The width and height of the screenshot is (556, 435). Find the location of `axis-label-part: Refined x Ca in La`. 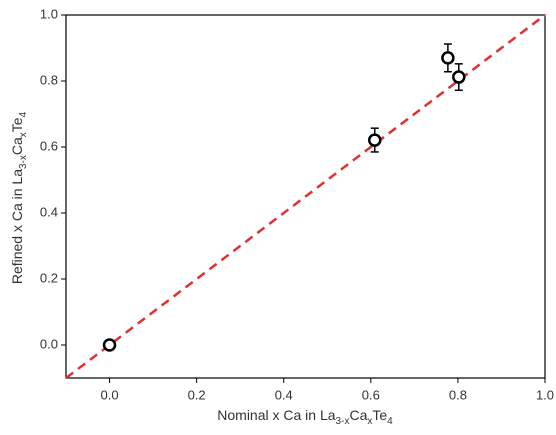

axis-label-part: Refined x Ca in La is located at coordinates (17, 226).